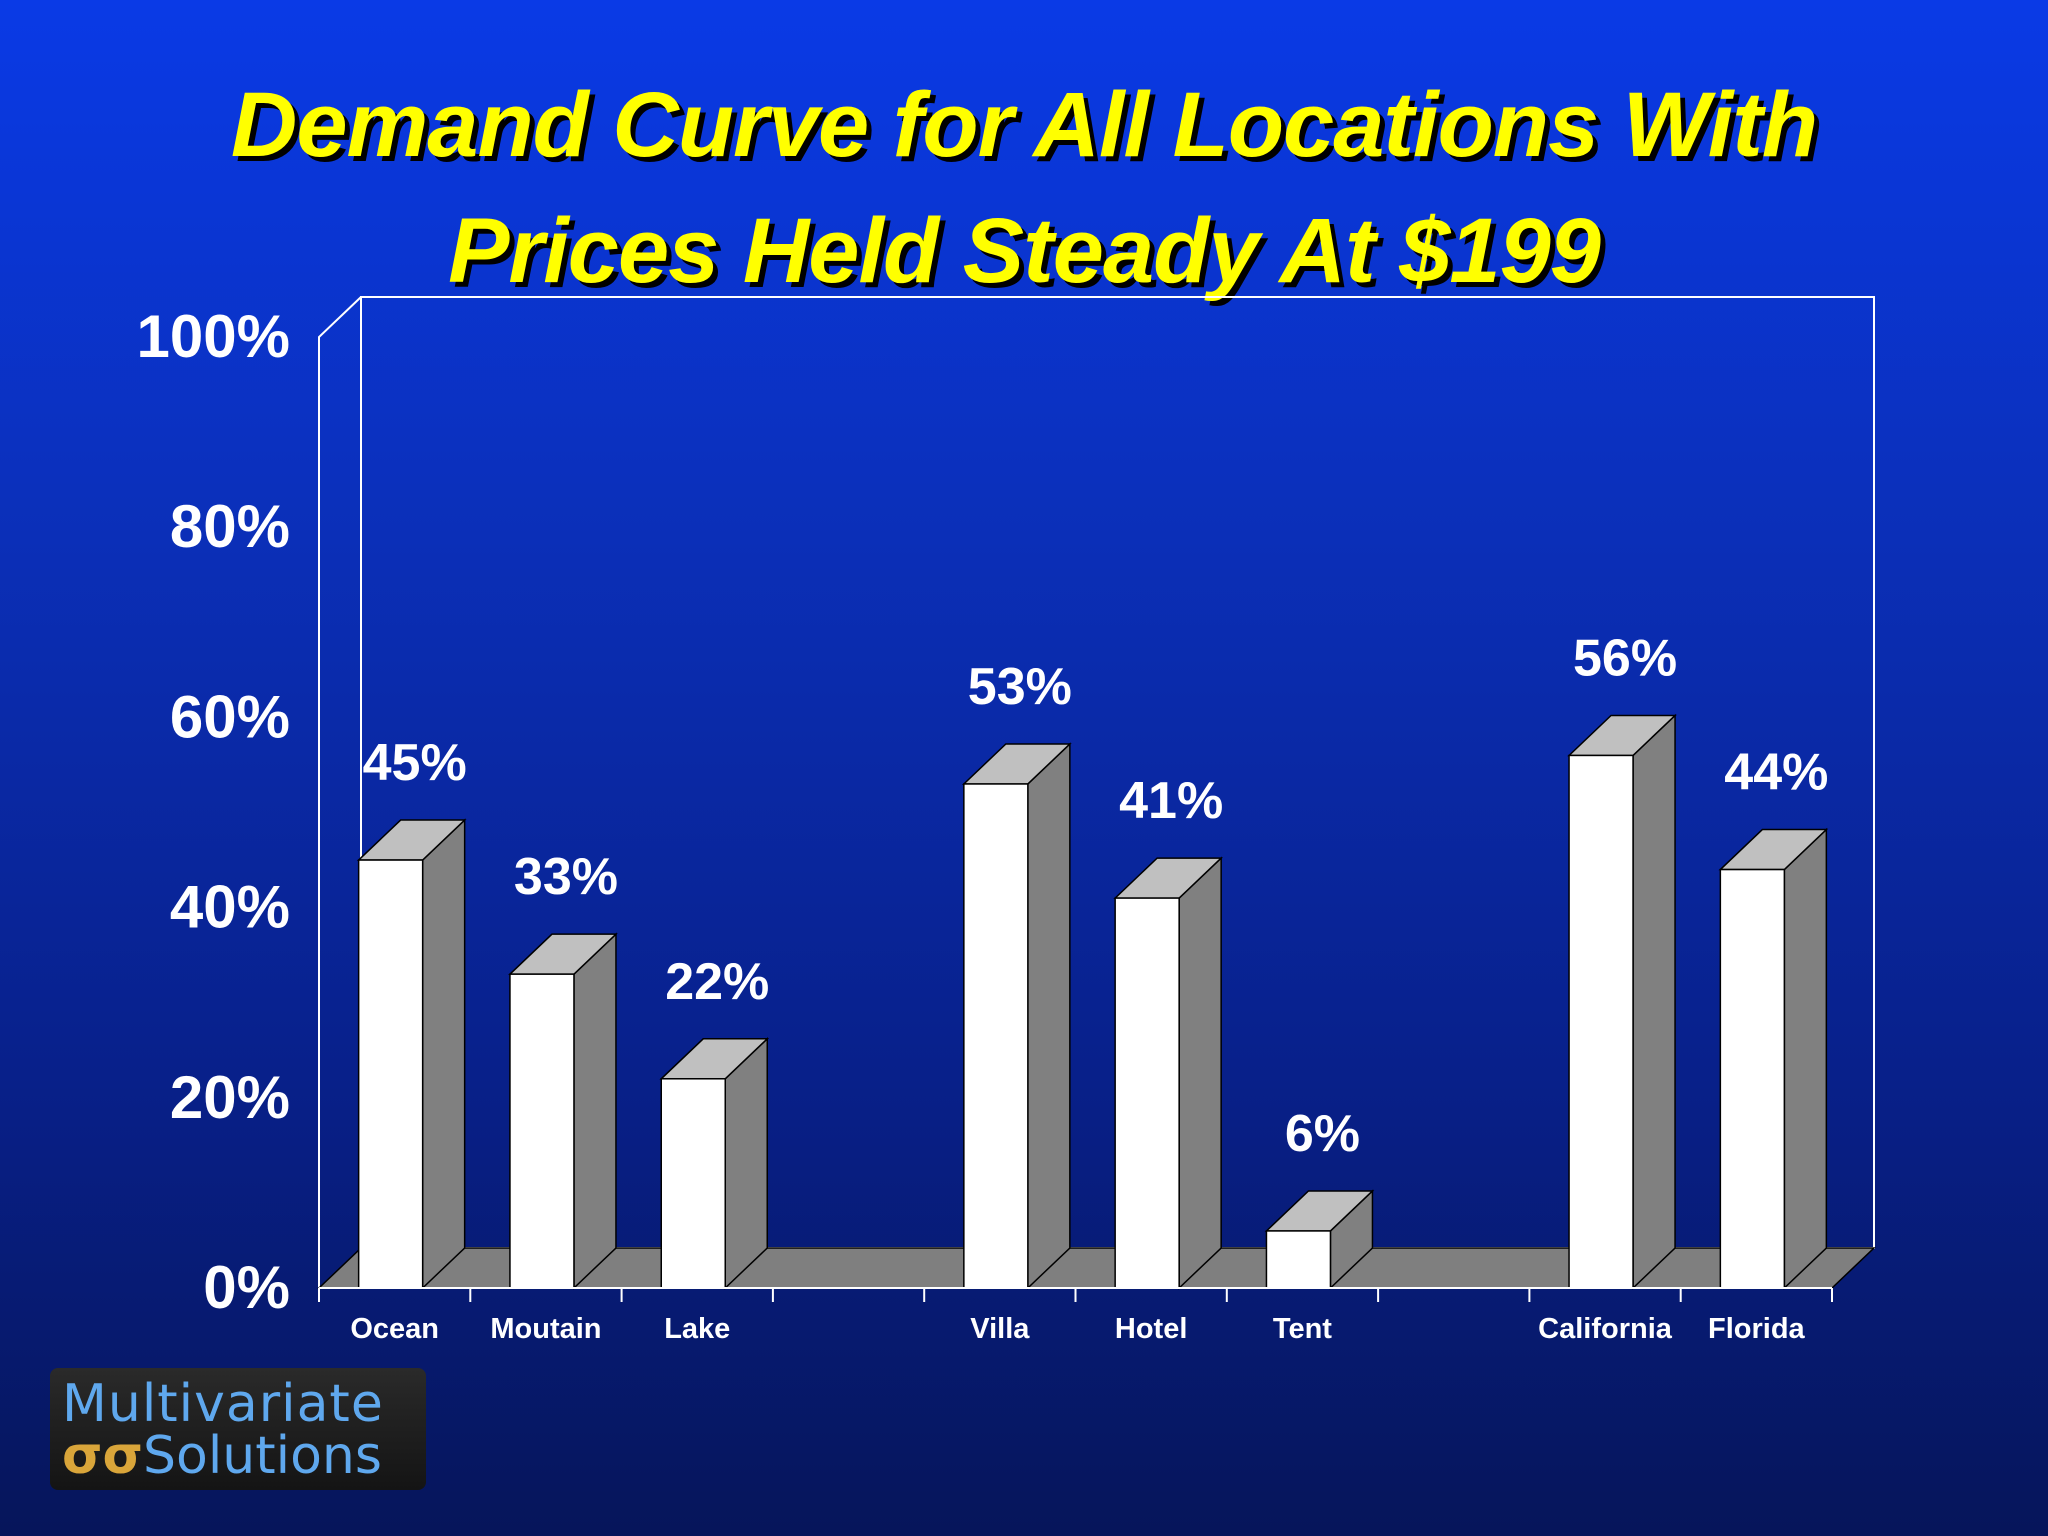 The width and height of the screenshot is (2048, 1536). Describe the element at coordinates (1000, 1329) in the screenshot. I see `x-tick-label: Villa` at that location.